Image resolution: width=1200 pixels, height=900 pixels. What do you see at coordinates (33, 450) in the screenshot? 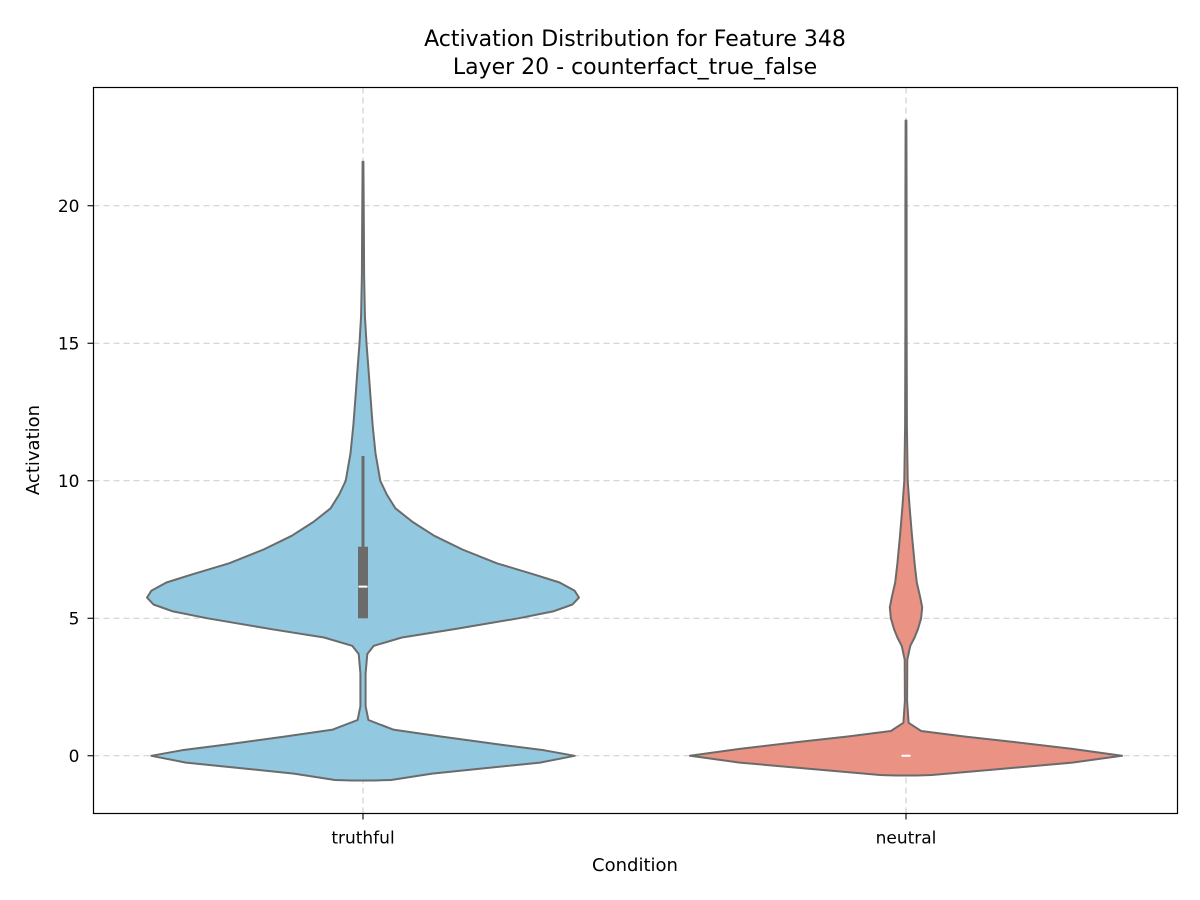
I see `y-axis-label: Activation` at bounding box center [33, 450].